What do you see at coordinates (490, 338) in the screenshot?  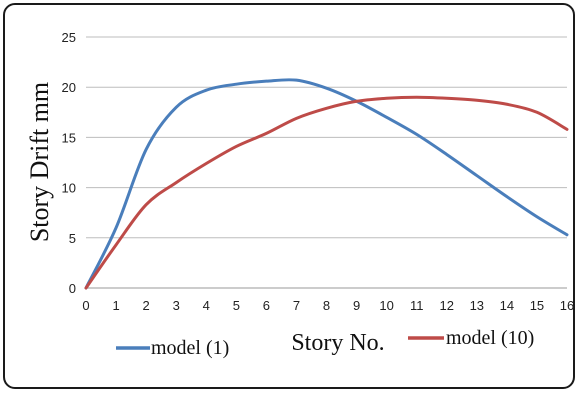 I see `legend-label-model-10: model (10)` at bounding box center [490, 338].